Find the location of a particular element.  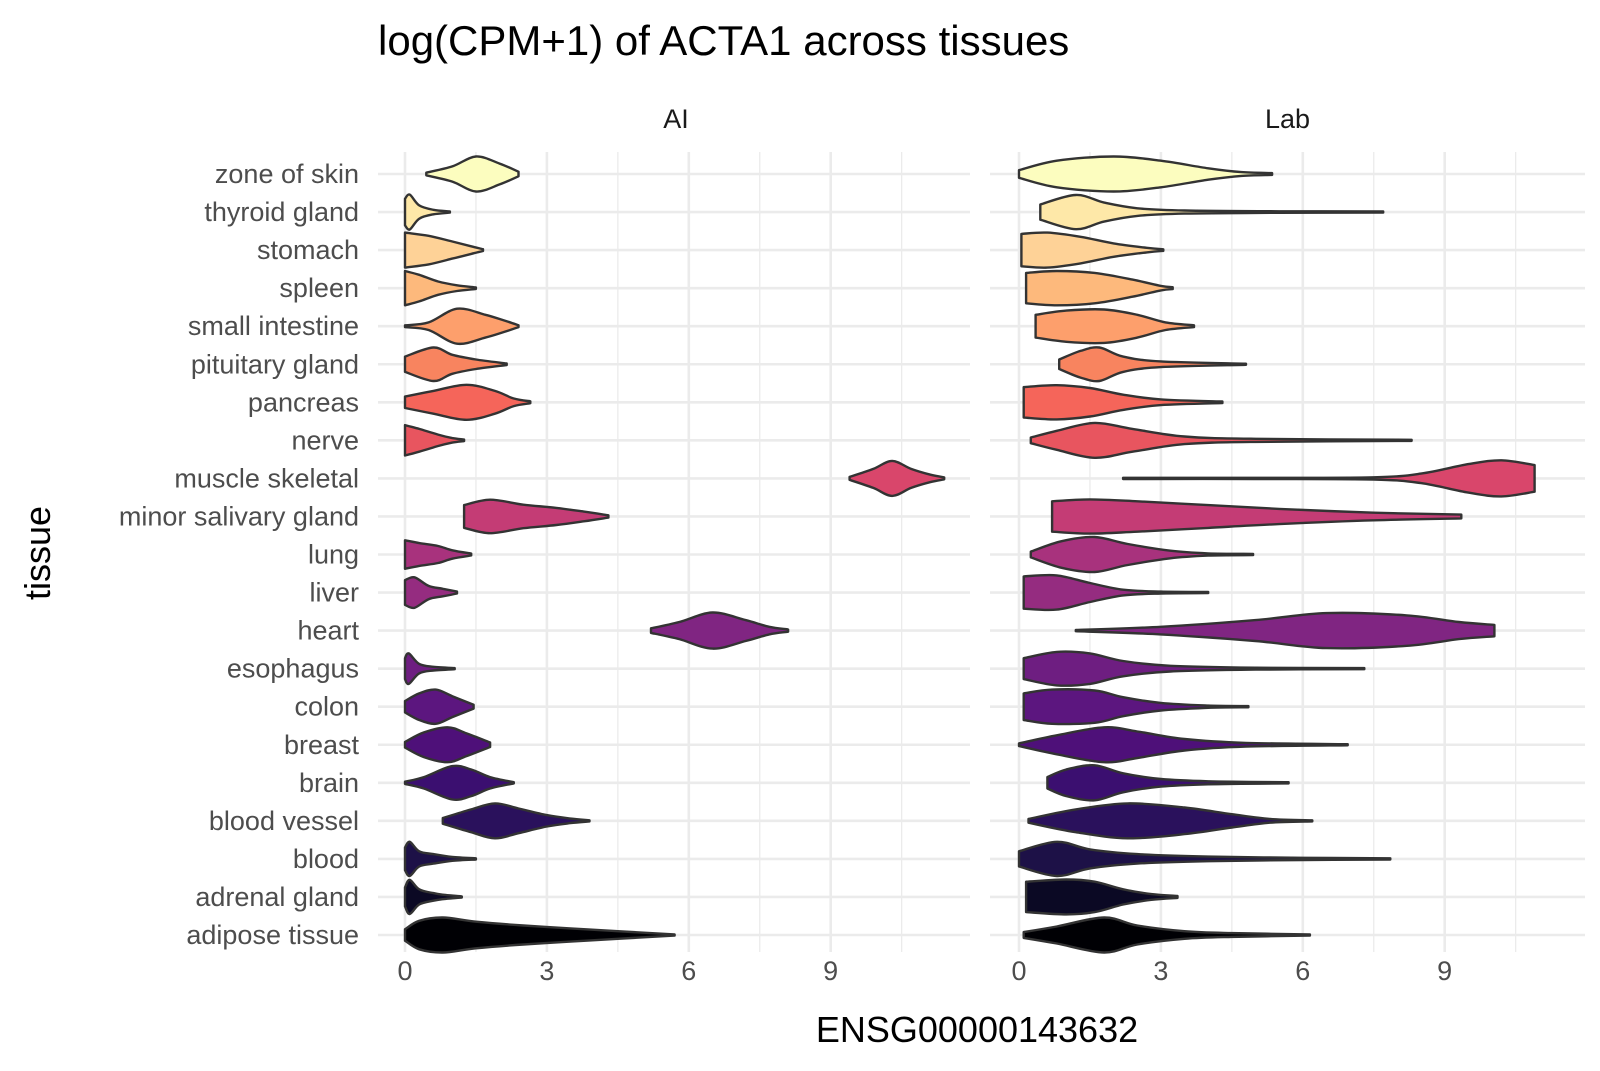

violin-ai-esophagus is located at coordinates (429, 669).